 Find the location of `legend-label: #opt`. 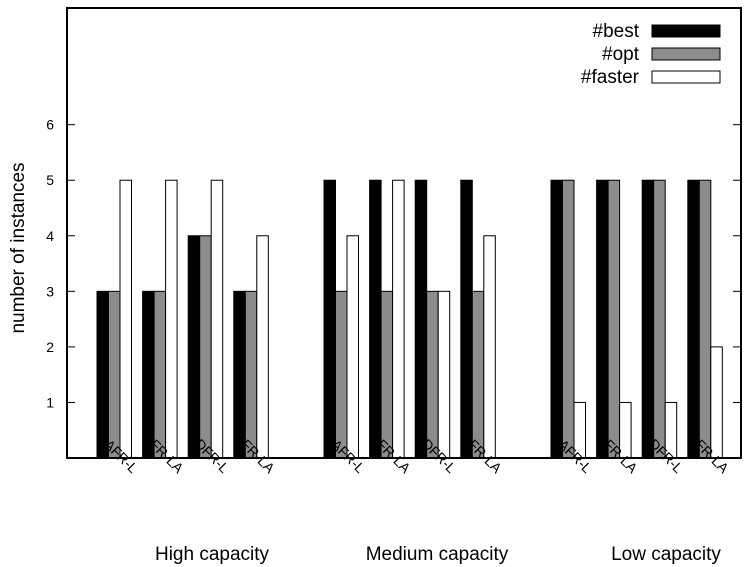

legend-label: #opt is located at coordinates (621, 54).